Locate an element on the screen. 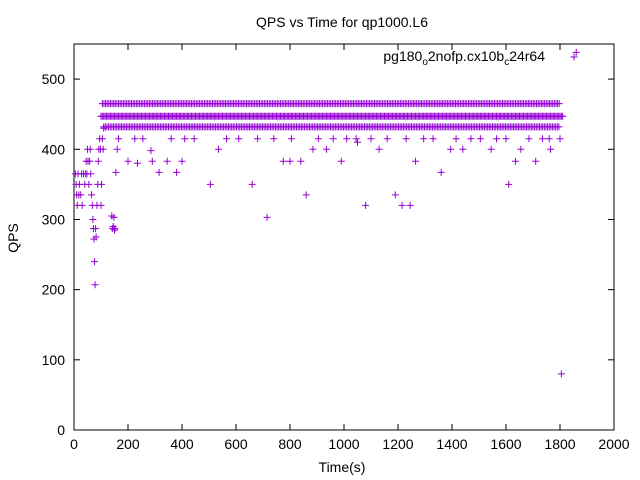  x-tick-label: 800 is located at coordinates (290, 444).